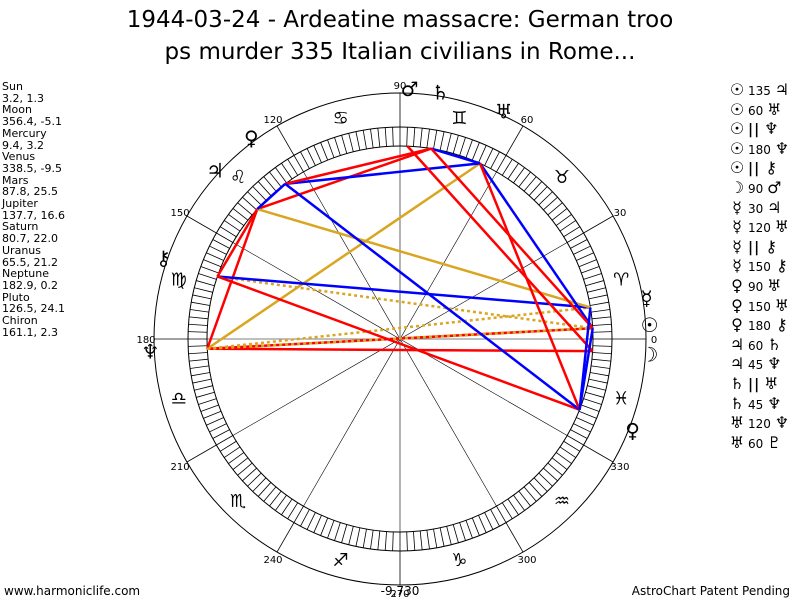  What do you see at coordinates (759, 404) in the screenshot?
I see `aspect-row: ♄ 45 ♆` at bounding box center [759, 404].